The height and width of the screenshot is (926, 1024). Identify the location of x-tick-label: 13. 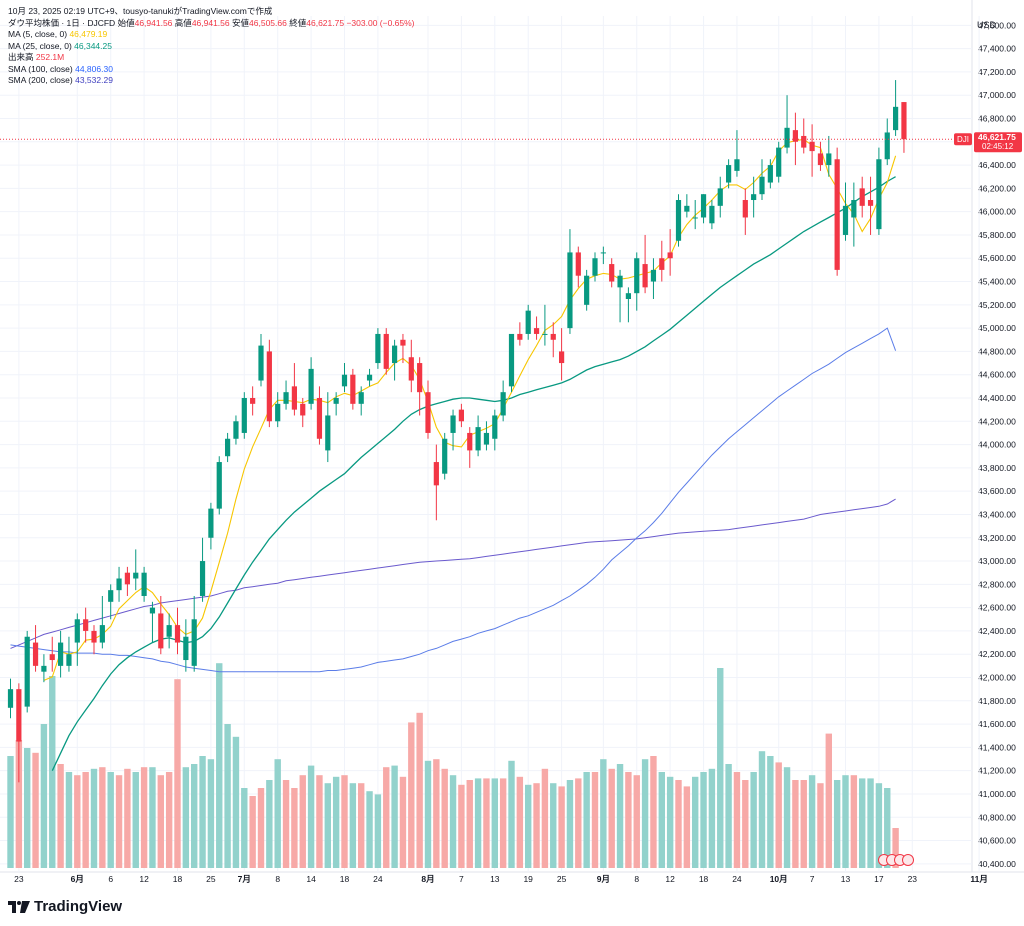
(846, 879).